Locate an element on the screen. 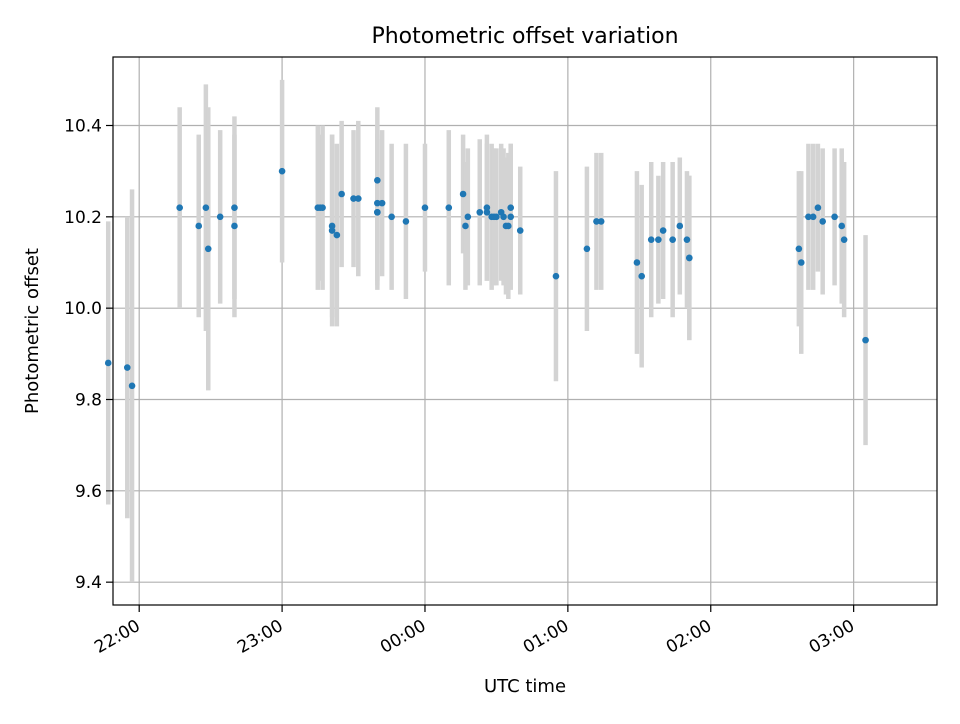  y-tick-label: 9.8 is located at coordinates (88, 401).